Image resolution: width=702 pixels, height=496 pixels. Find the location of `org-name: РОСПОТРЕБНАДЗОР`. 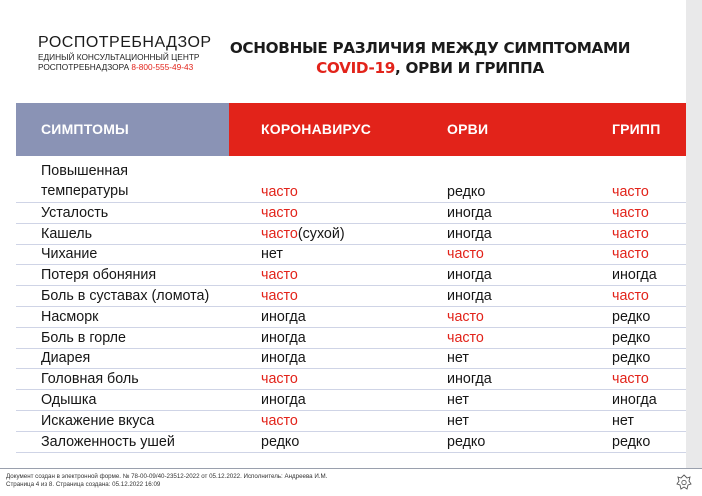

org-name: РОСПОТРЕБНАДЗОР is located at coordinates (125, 42).